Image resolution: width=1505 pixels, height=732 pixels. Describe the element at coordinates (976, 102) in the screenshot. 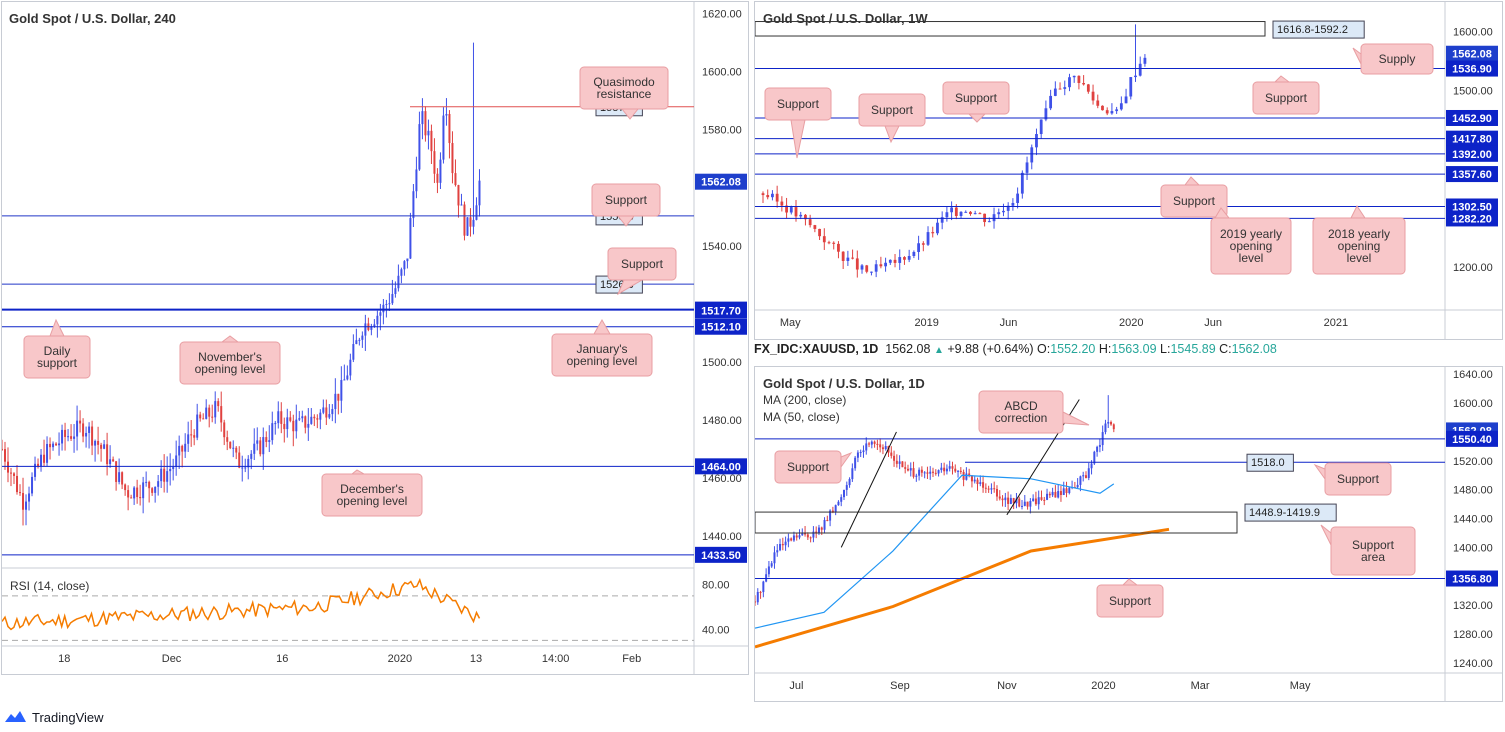

I see `callout-support-d: Support` at that location.